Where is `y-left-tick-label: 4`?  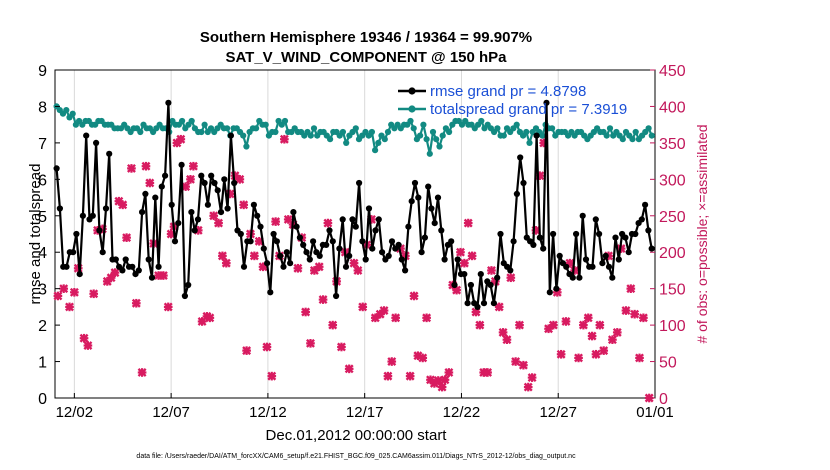
y-left-tick-label: 4 is located at coordinates (42, 253).